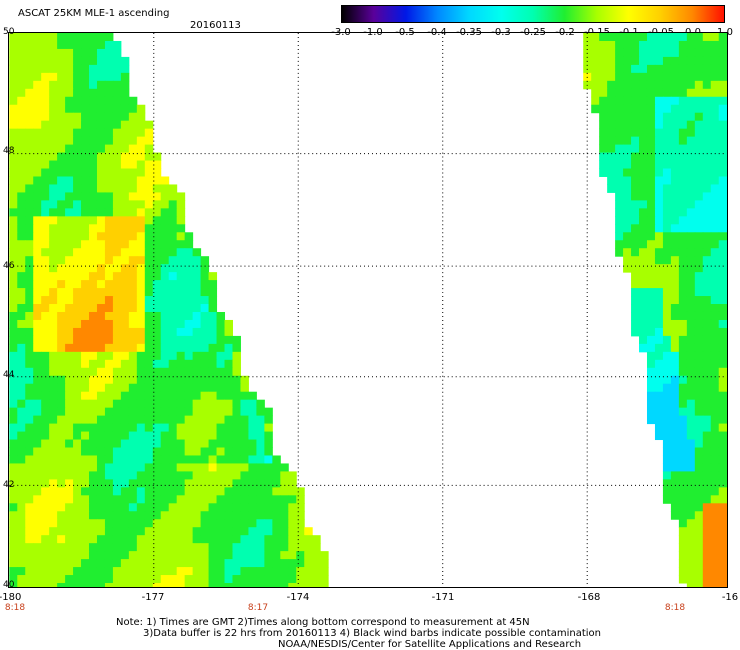 This screenshot has height=650, width=740. I want to click on longitude-label: -177, so click(153, 597).